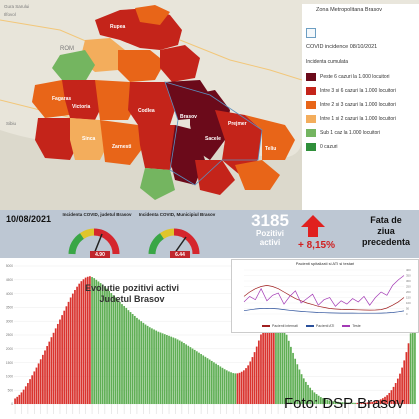 Image resolution: width=419 pixels, height=419 pixels. I want to click on inset-y-tick-label: 250, so click(408, 287).